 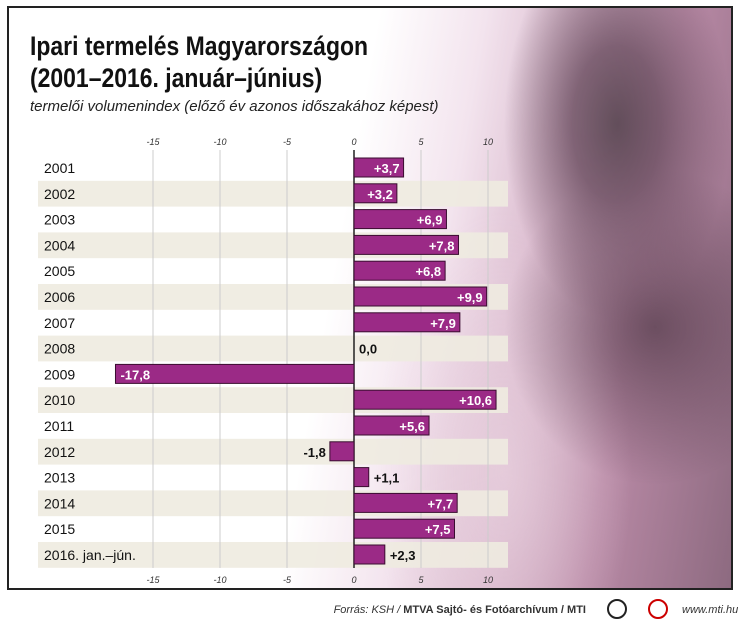 I want to click on data-label: +9,9, so click(x=470, y=297).